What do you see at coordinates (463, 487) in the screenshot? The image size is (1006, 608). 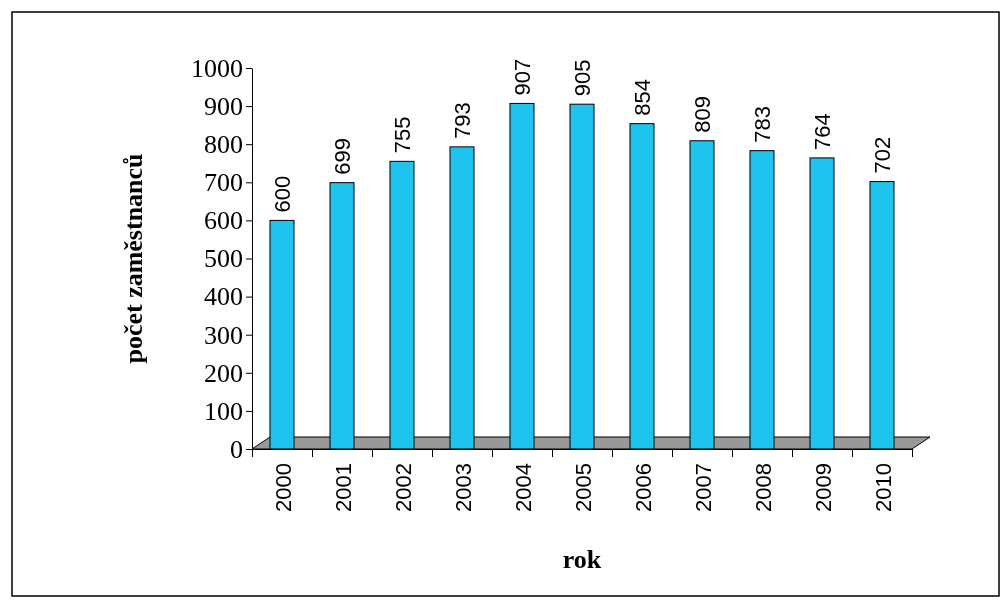 I see `x-tick-label: 2003` at bounding box center [463, 487].